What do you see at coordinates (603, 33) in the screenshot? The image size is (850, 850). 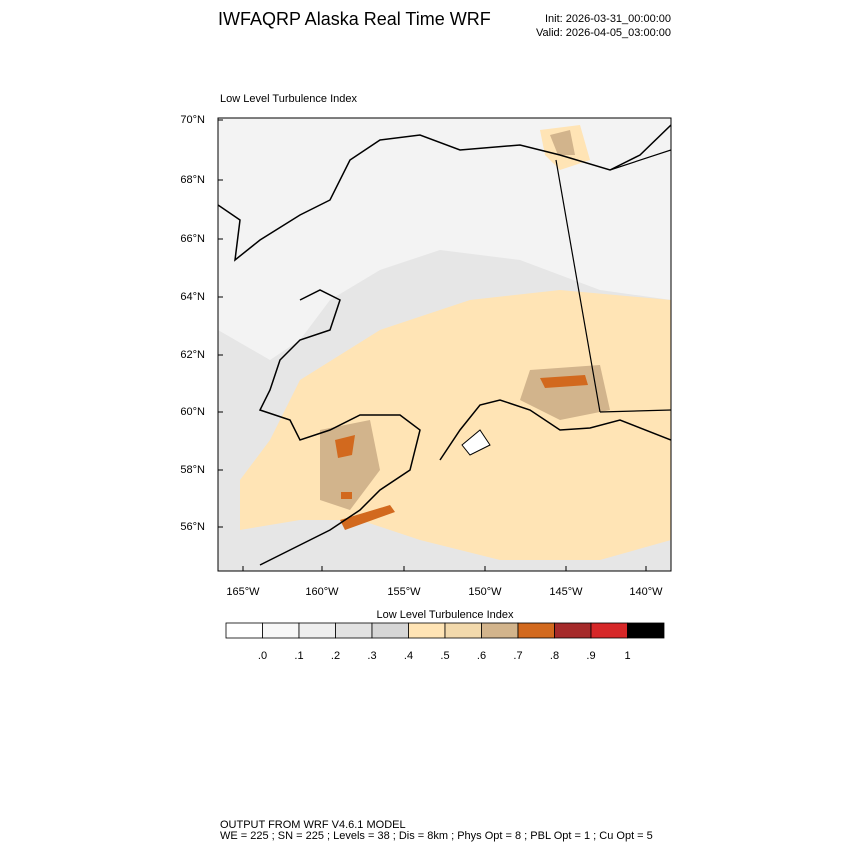 I see `valid-time: Valid: 2026-04-05_03:00:00` at bounding box center [603, 33].